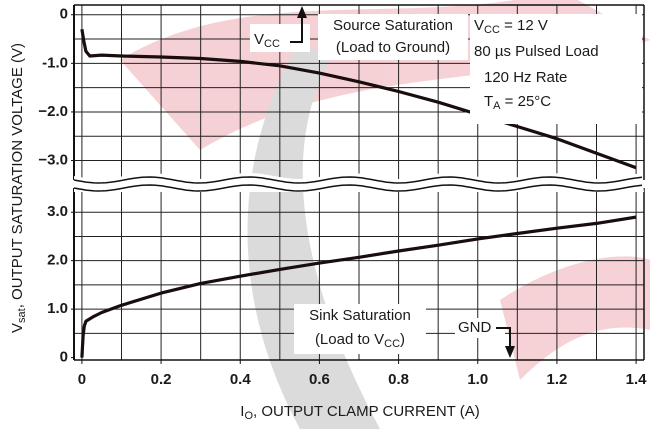 This screenshot has height=429, width=650. Describe the element at coordinates (366, 411) in the screenshot. I see `x-axis-label-rest: , OUTPUT CLAMP CURRENT (A)` at that location.